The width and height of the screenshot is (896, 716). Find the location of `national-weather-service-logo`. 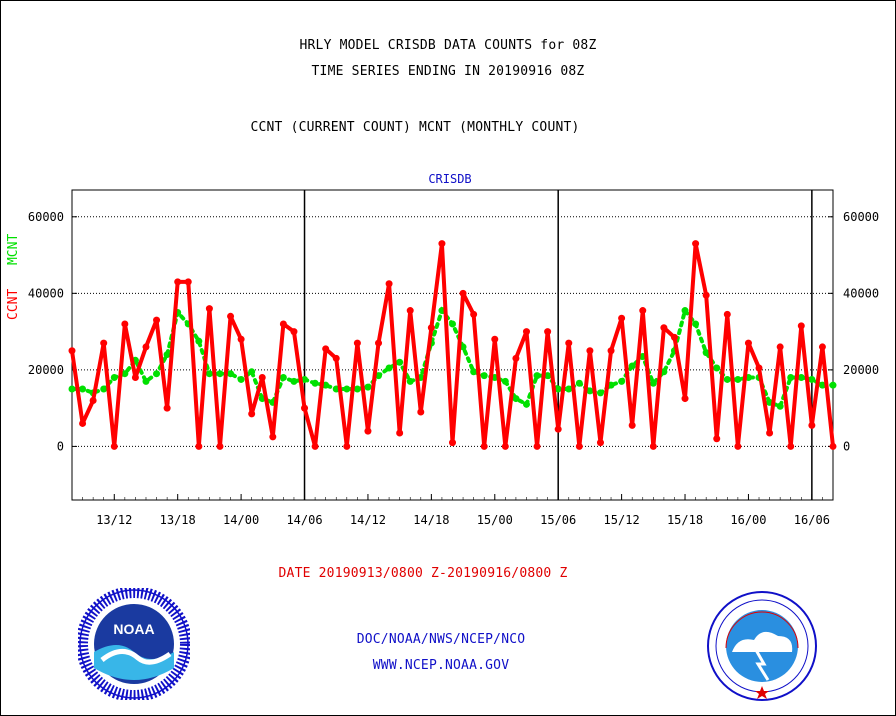

national-weather-service-logo is located at coordinates (762, 646).